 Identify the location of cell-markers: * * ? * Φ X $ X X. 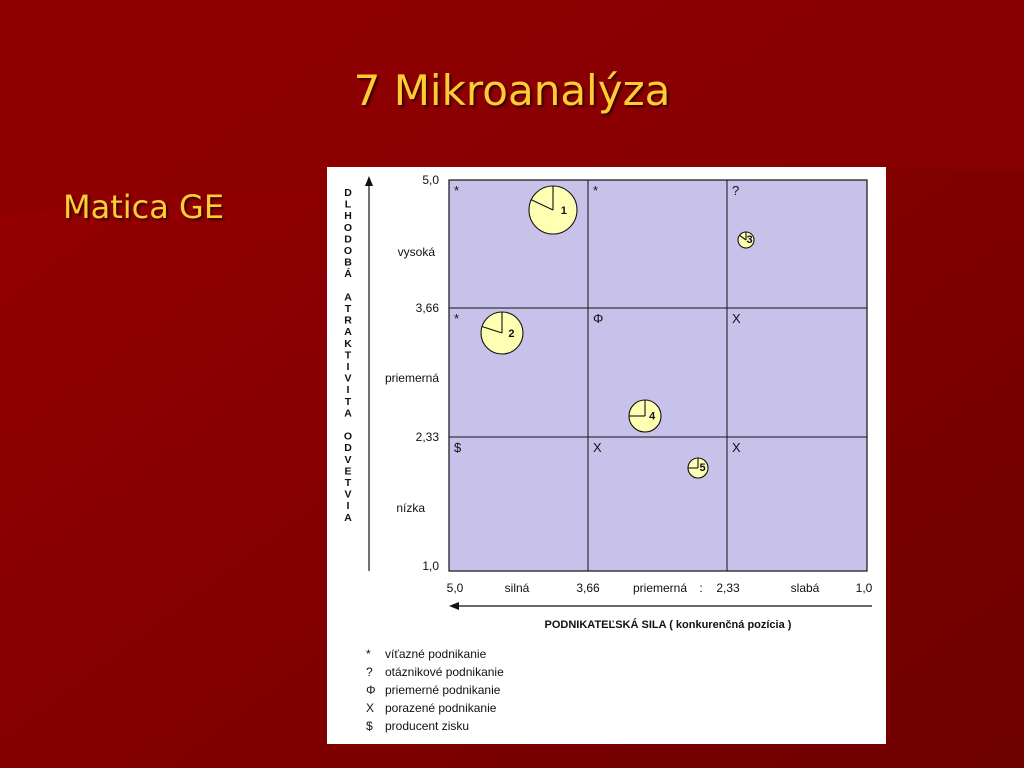
(597, 319).